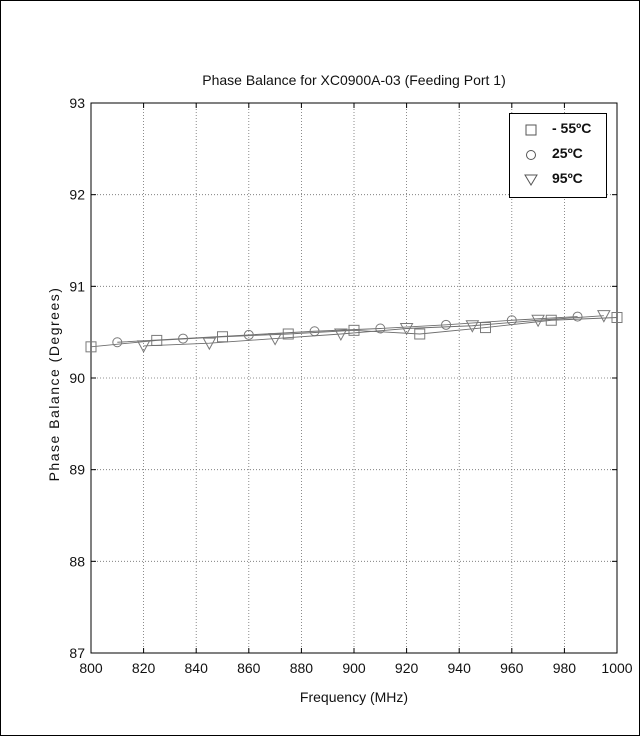 The image size is (642, 738). Describe the element at coordinates (197, 668) in the screenshot. I see `x-tick-label: 840` at that location.